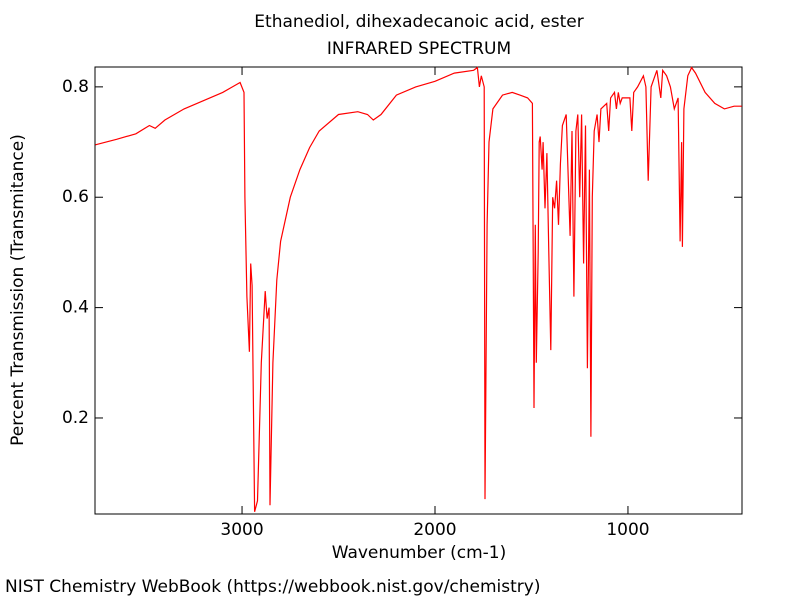 The width and height of the screenshot is (800, 600). I want to click on chart-title: Ethanediol, dihexadecanoic acid, ester, so click(418, 22).